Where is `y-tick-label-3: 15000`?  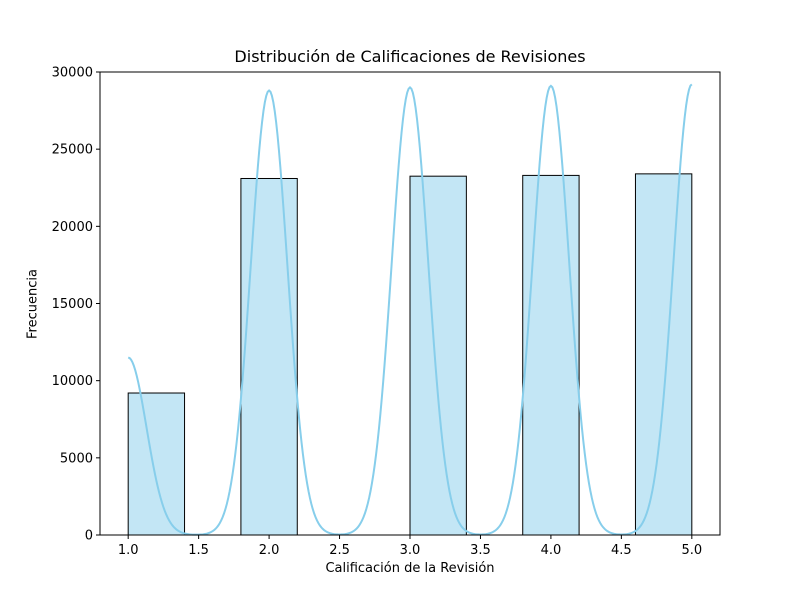
y-tick-label-3: 15000 is located at coordinates (72, 304).